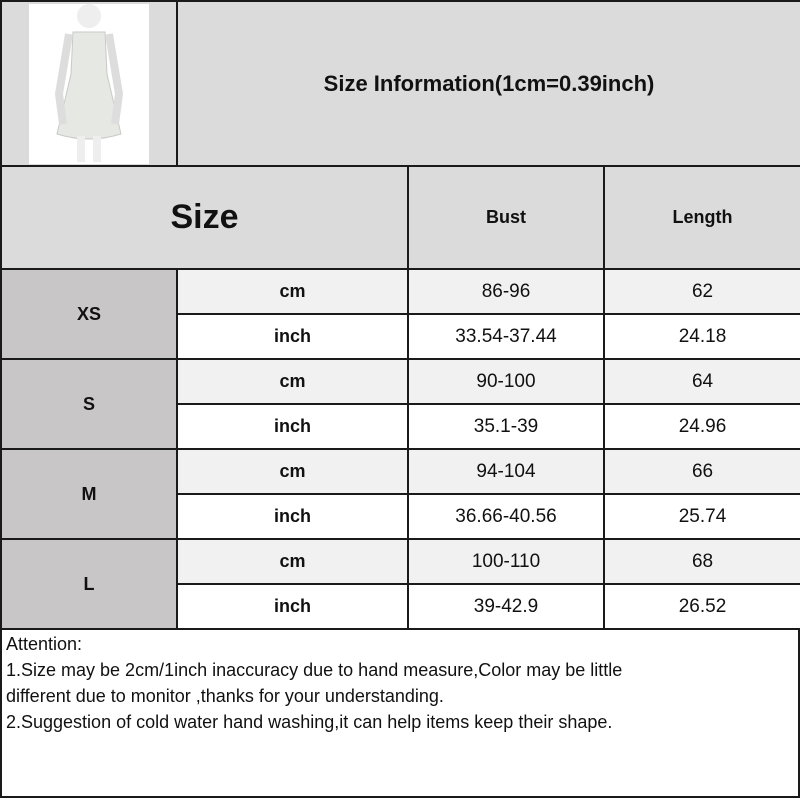  I want to click on product-image, so click(89, 84).